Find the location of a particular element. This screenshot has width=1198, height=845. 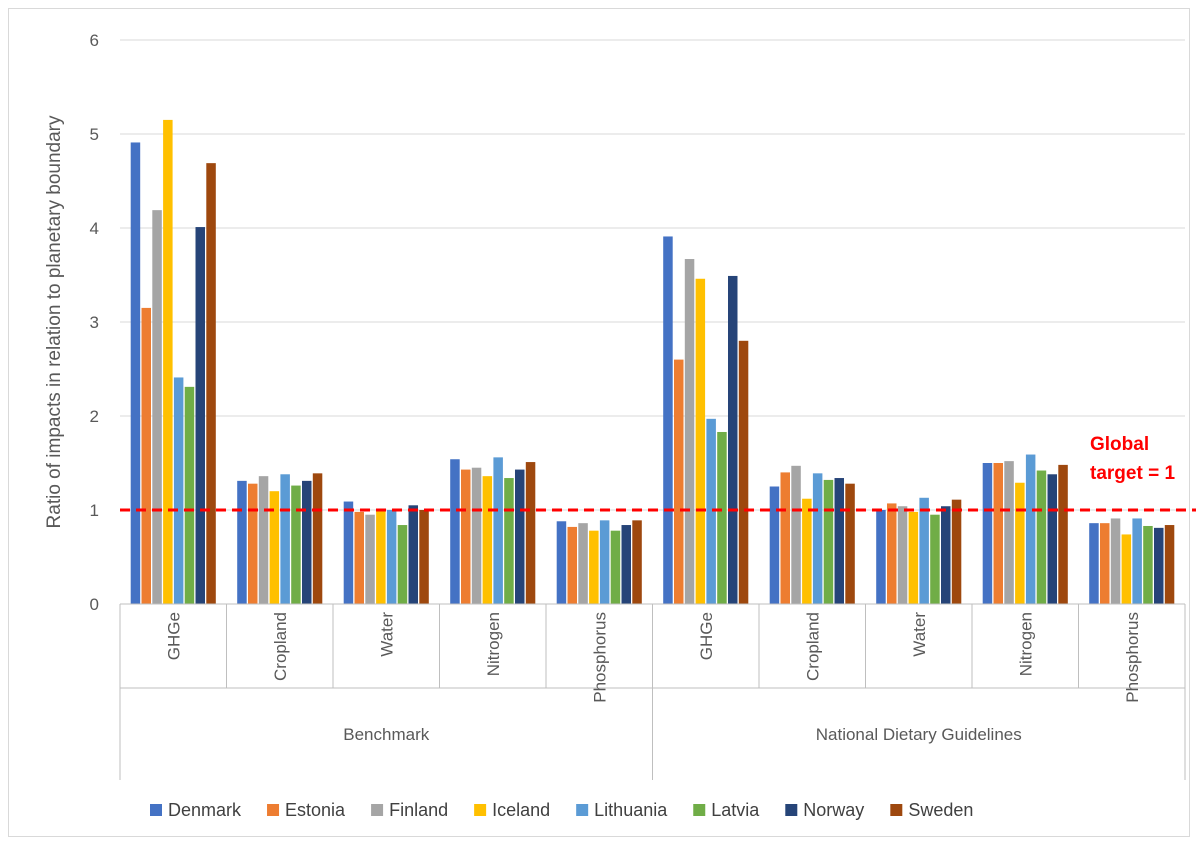

x-tick-label-phosphorus: Phosphorus is located at coordinates (1132, 657).